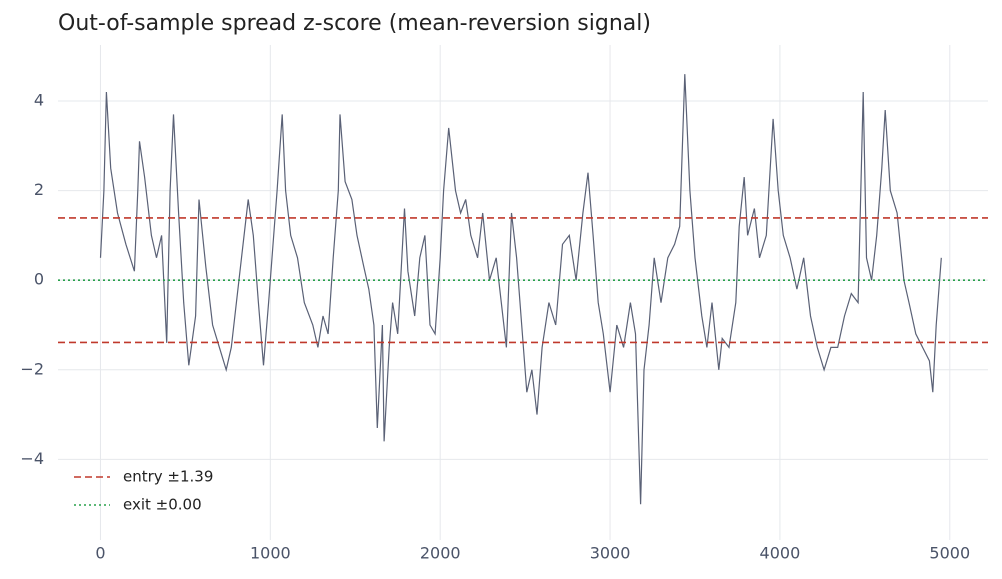 The image size is (1002, 579). What do you see at coordinates (440, 553) in the screenshot?
I see `x-tick-label: 2000` at bounding box center [440, 553].